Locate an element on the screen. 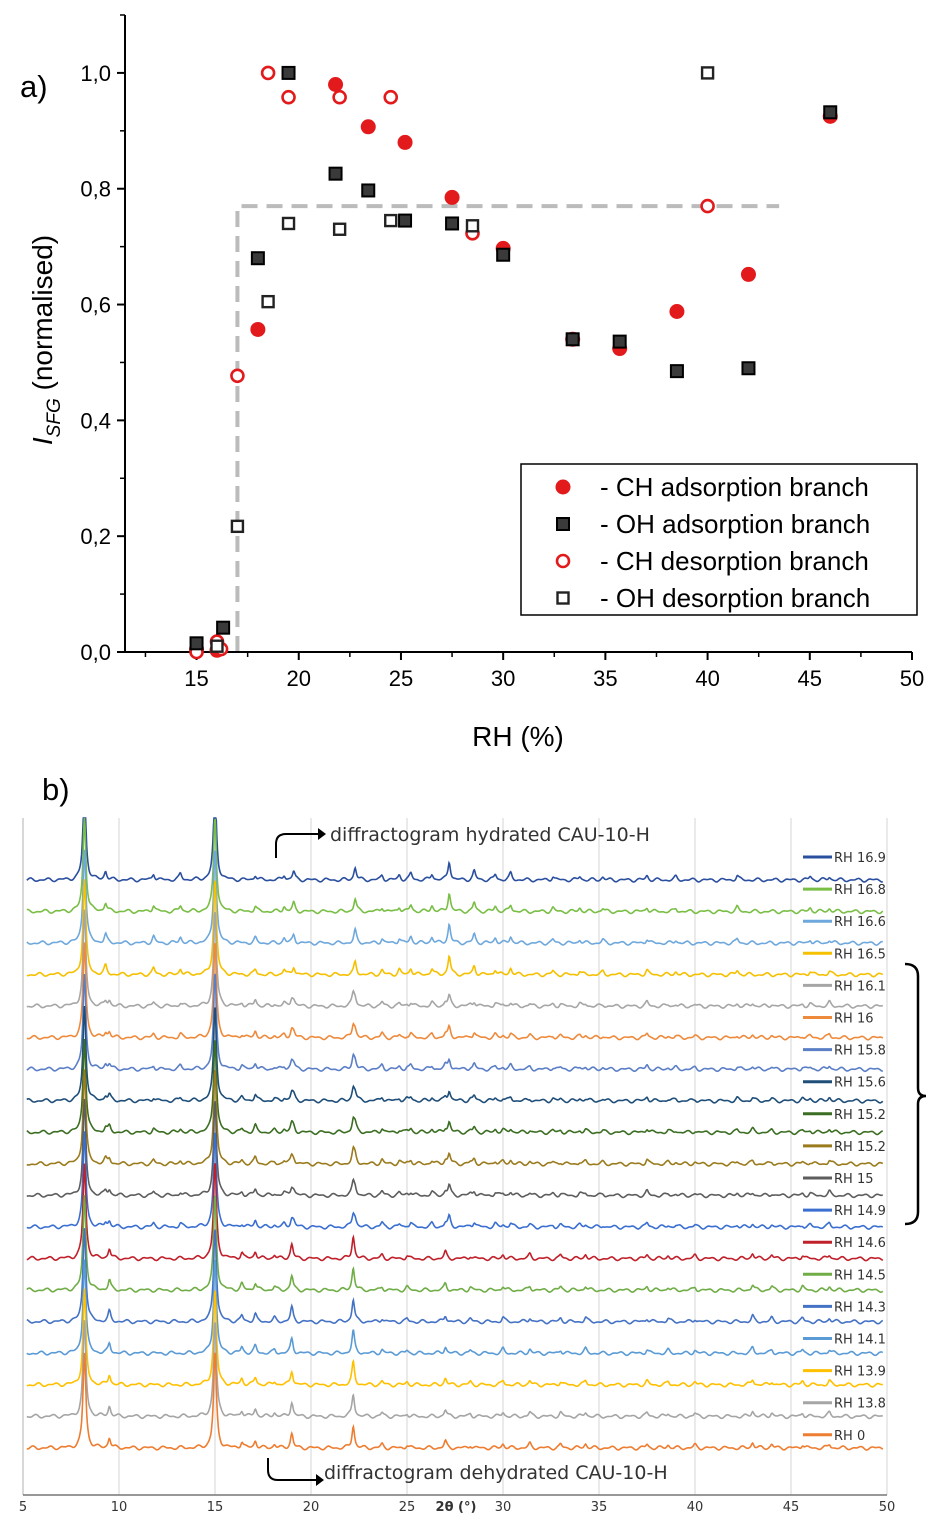 This screenshot has width=930, height=1517. legend-label: - CH adsorption branch is located at coordinates (734, 487).